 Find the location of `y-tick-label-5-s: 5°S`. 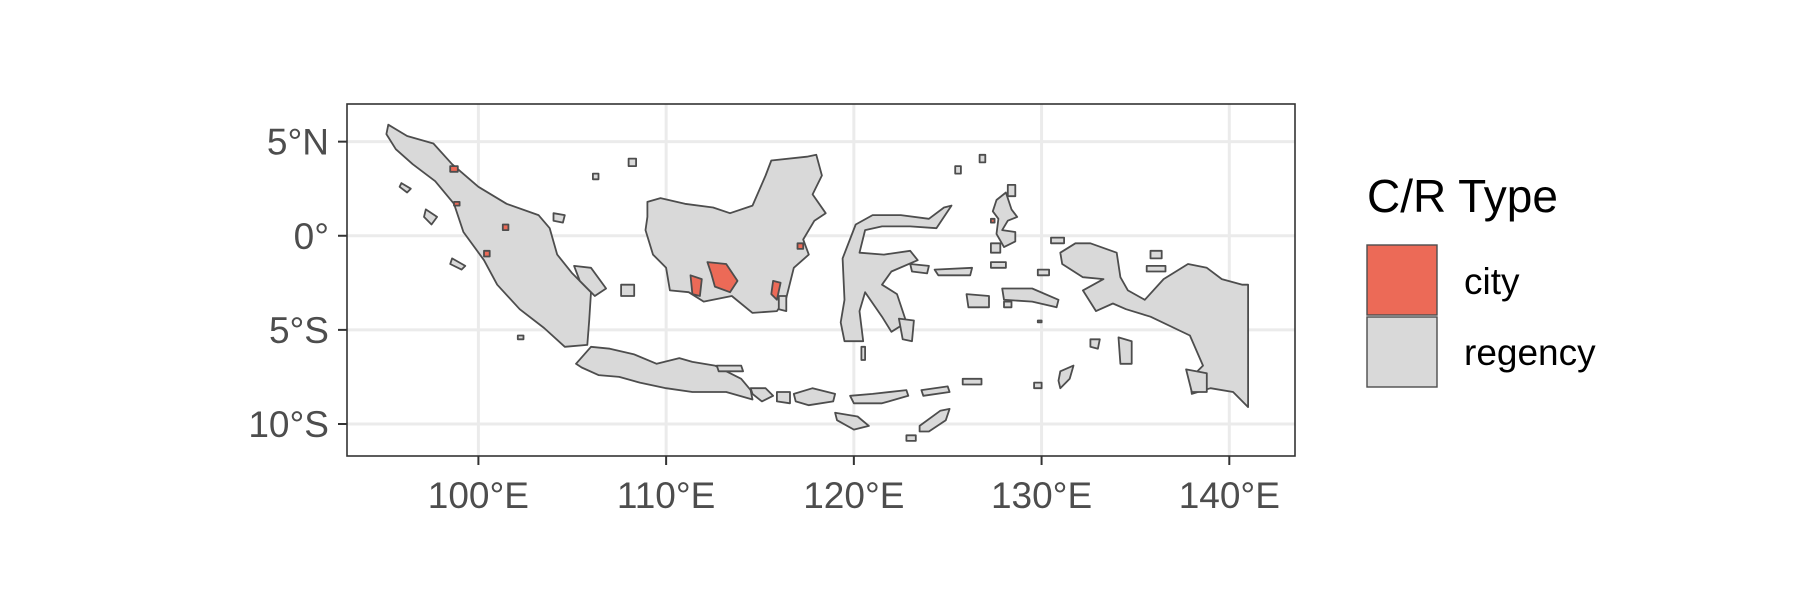

y-tick-label-5-s: 5°S is located at coordinates (299, 330).